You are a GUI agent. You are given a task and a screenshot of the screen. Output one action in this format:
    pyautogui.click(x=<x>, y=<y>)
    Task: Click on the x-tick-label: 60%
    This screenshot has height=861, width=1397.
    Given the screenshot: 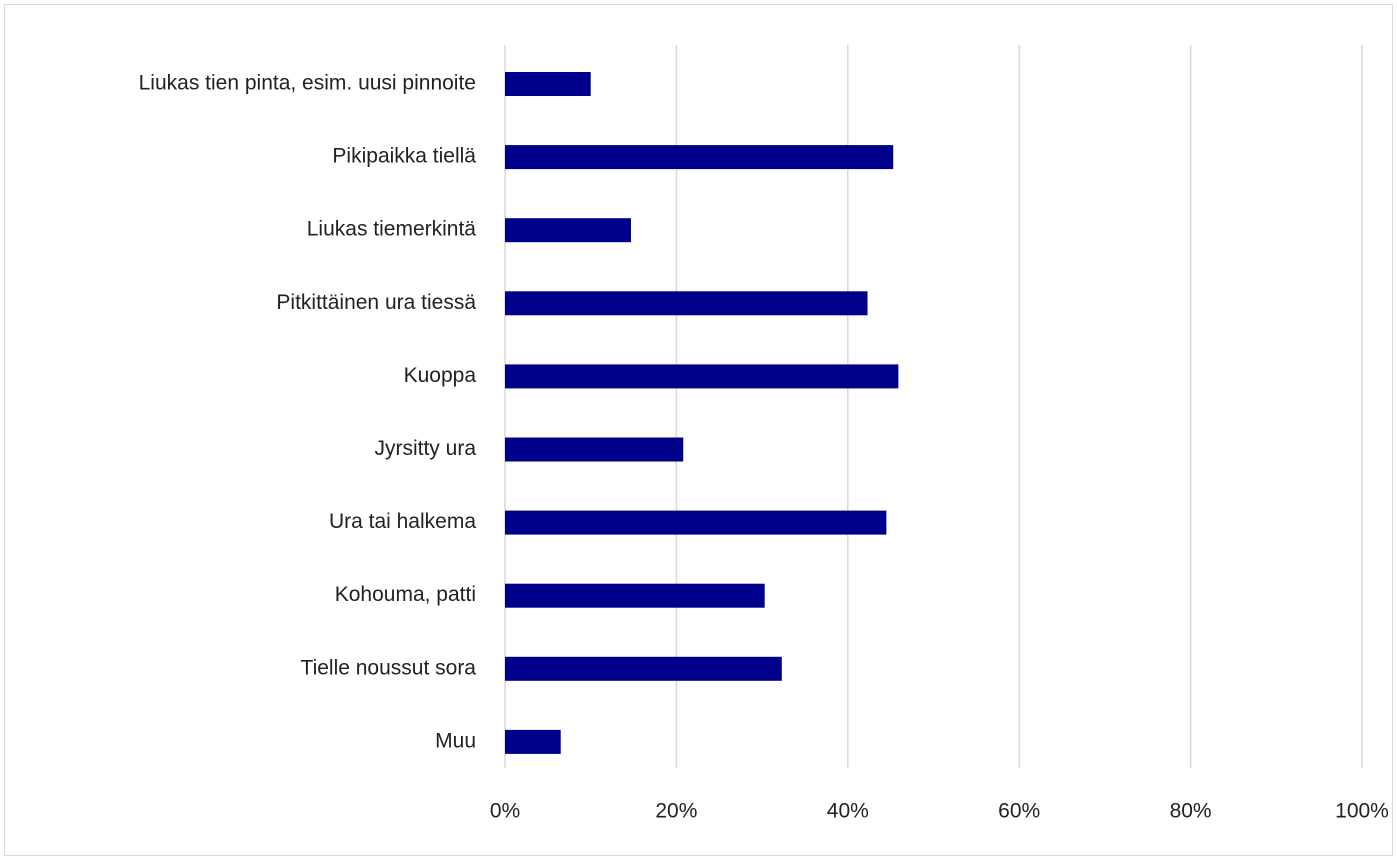 What is the action you would take?
    pyautogui.click(x=1019, y=811)
    